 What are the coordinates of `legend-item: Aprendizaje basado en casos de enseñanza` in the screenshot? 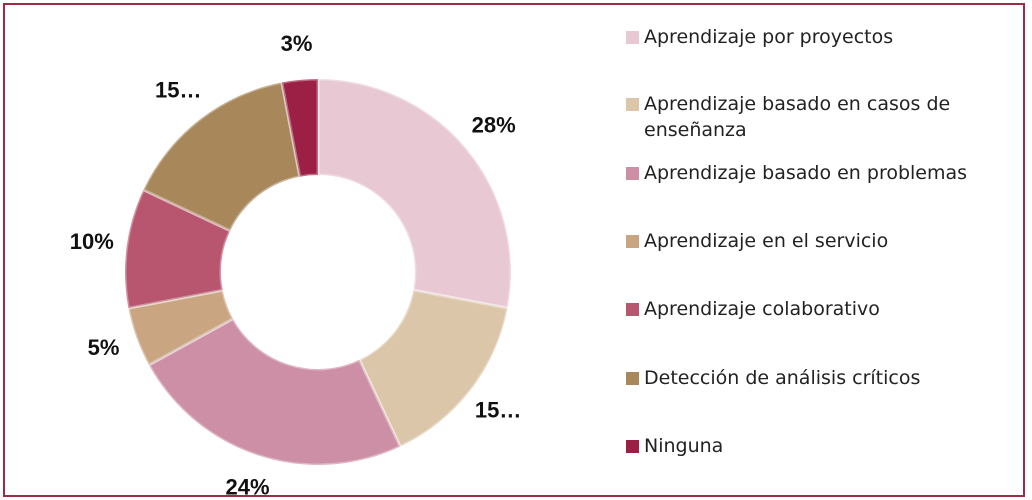 It's located at (816, 117).